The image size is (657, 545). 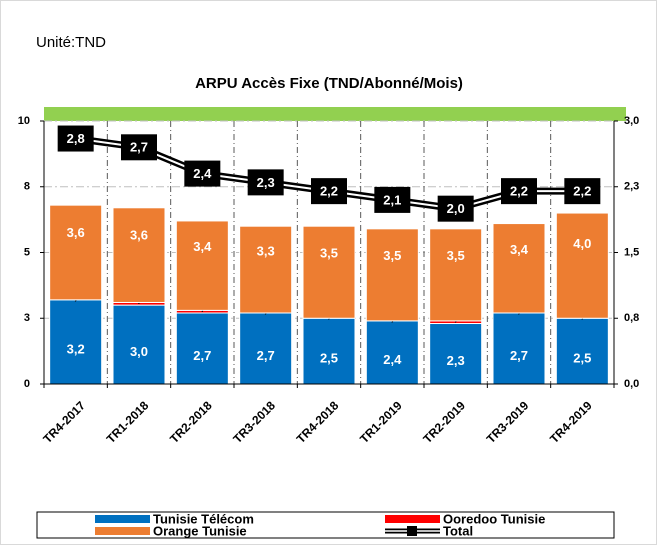 I want to click on y-tick-label: 8, so click(x=27, y=187).